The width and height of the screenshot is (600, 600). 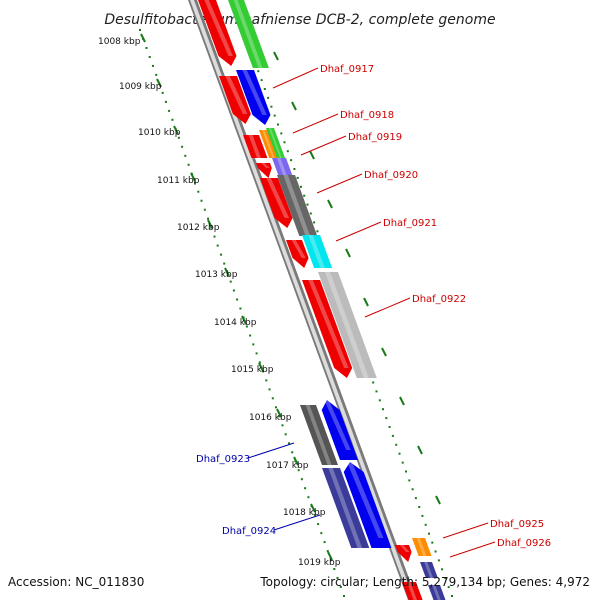 What do you see at coordinates (439, 299) in the screenshot?
I see `gene-label: Dhaf_0922` at bounding box center [439, 299].